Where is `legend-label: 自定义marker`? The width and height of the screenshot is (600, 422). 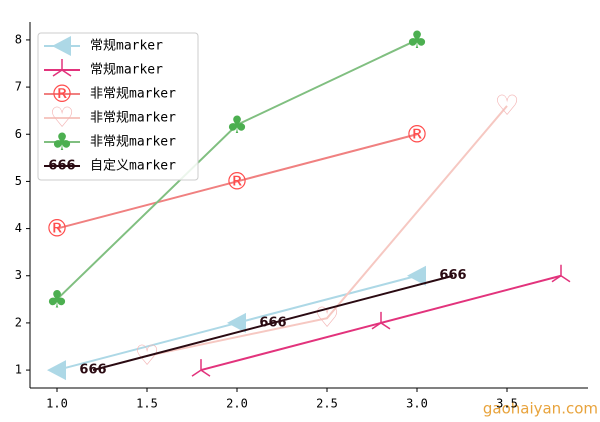 legend-label: 自定义marker is located at coordinates (133, 166).